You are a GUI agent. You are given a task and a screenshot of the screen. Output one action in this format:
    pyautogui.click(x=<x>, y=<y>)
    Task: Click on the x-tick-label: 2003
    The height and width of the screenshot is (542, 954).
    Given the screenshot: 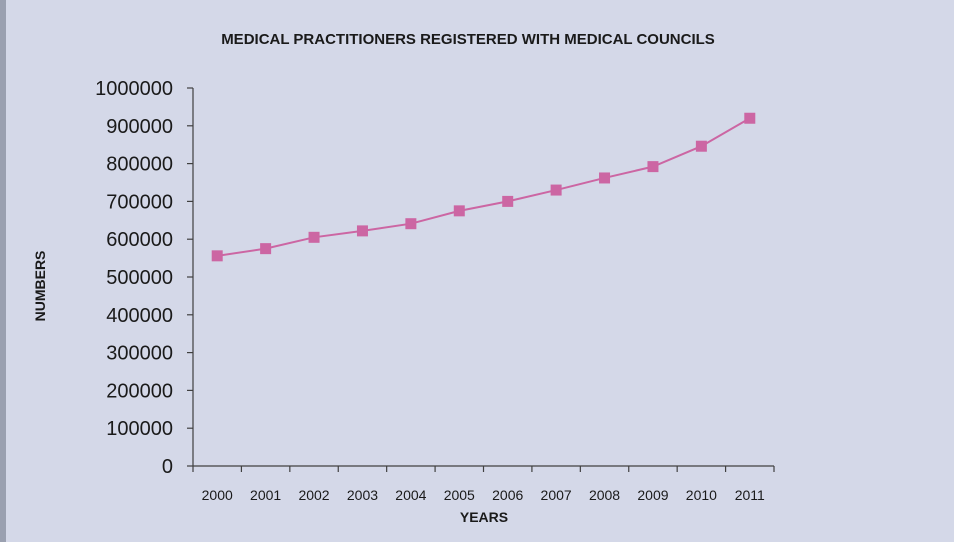 What is the action you would take?
    pyautogui.click(x=362, y=495)
    